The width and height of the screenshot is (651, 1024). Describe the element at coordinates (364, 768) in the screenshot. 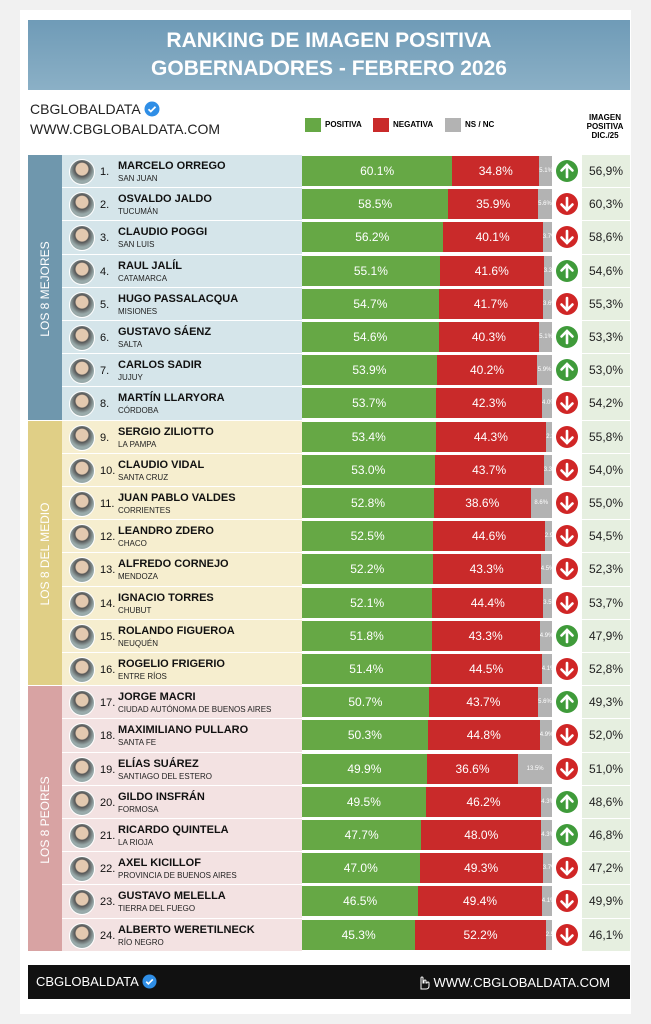

I see `positive-bar: 49.9%` at that location.